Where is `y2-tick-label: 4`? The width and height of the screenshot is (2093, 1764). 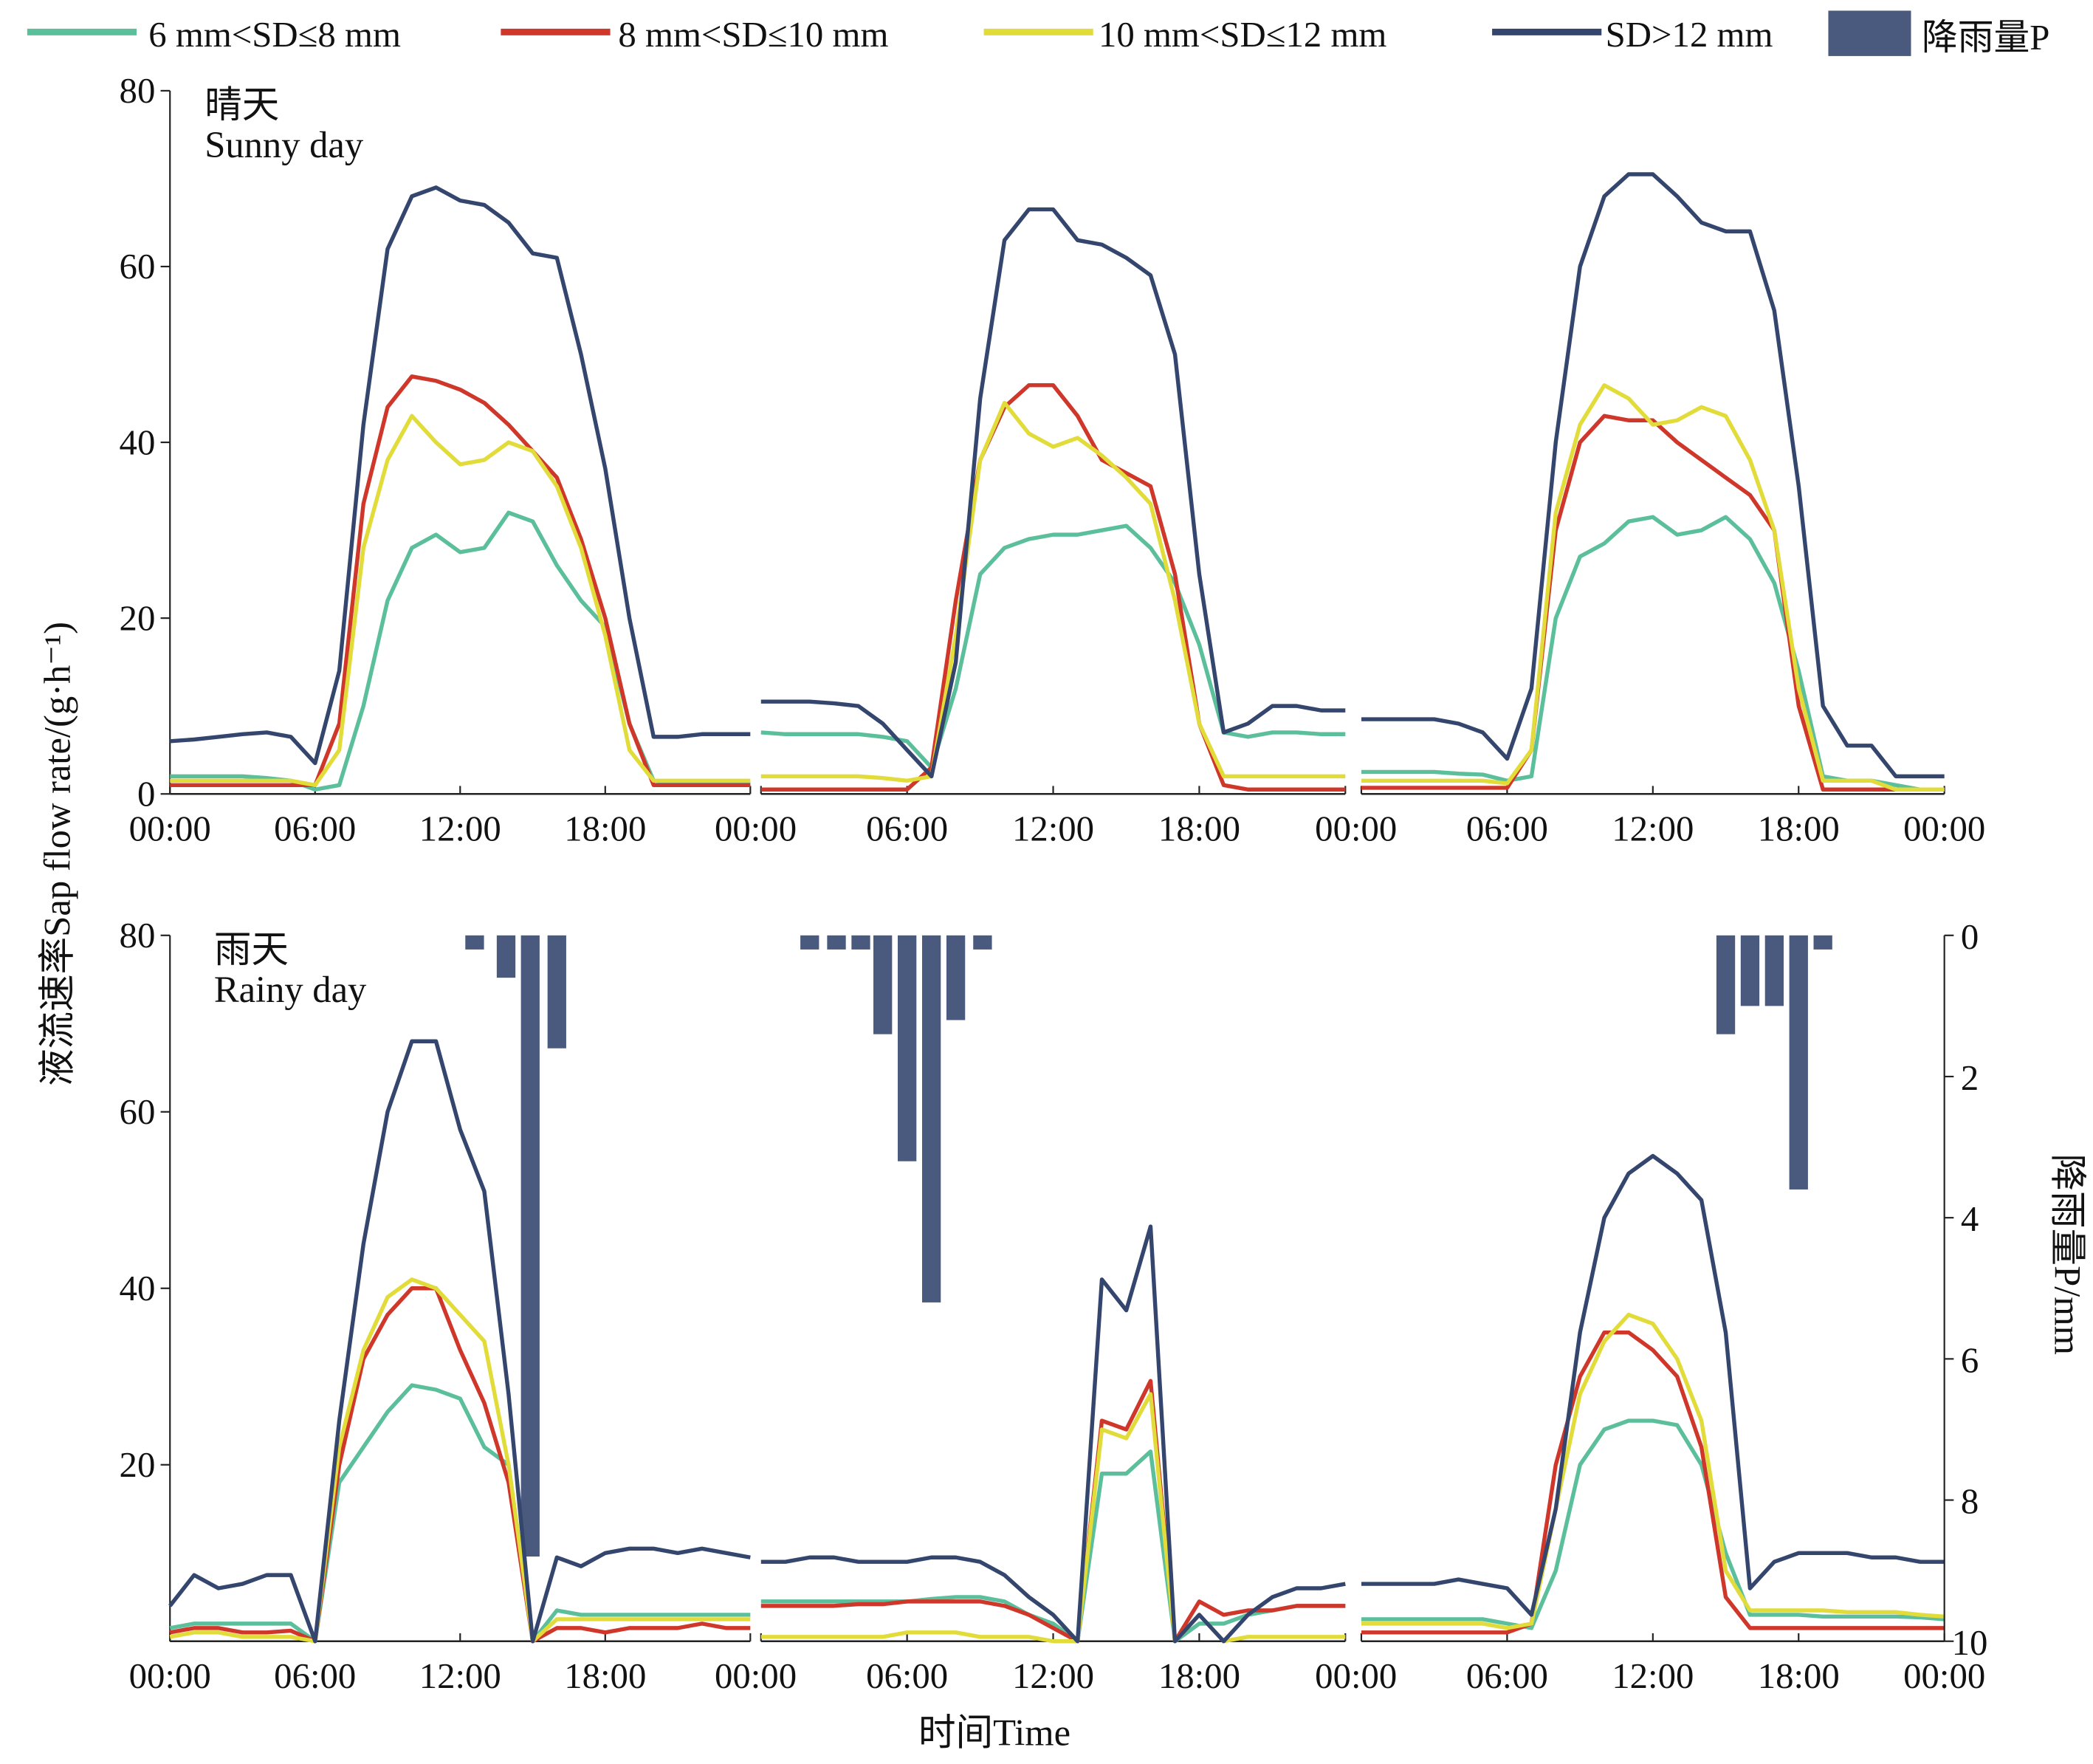
y2-tick-label: 4 is located at coordinates (1970, 1219).